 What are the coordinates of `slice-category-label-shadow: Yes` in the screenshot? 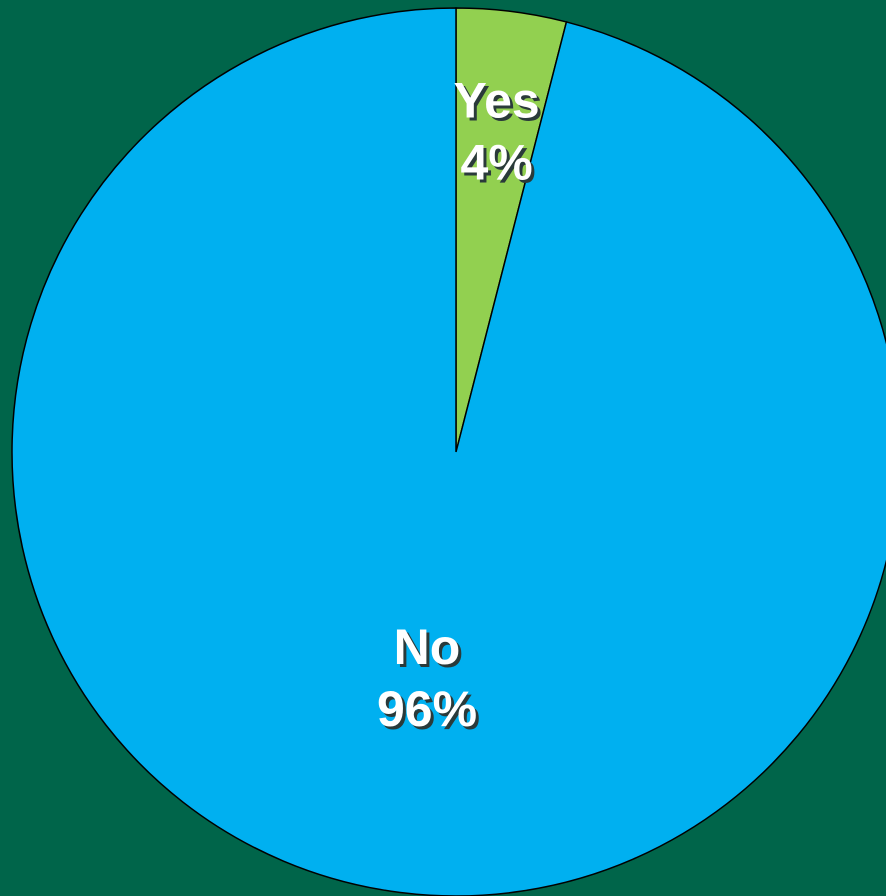 It's located at (500, 103).